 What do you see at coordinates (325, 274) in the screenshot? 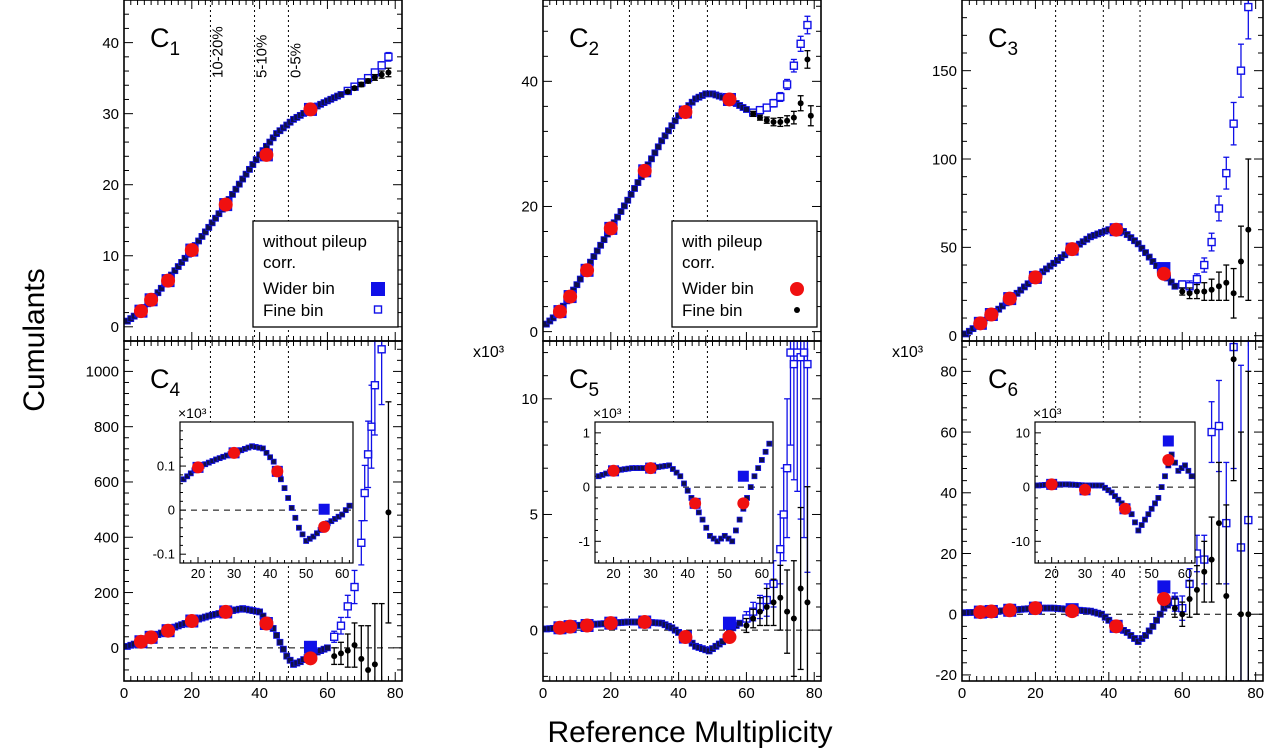
I see `legend-legend_without: without pileup corr. Wider bin Fine bin` at bounding box center [325, 274].